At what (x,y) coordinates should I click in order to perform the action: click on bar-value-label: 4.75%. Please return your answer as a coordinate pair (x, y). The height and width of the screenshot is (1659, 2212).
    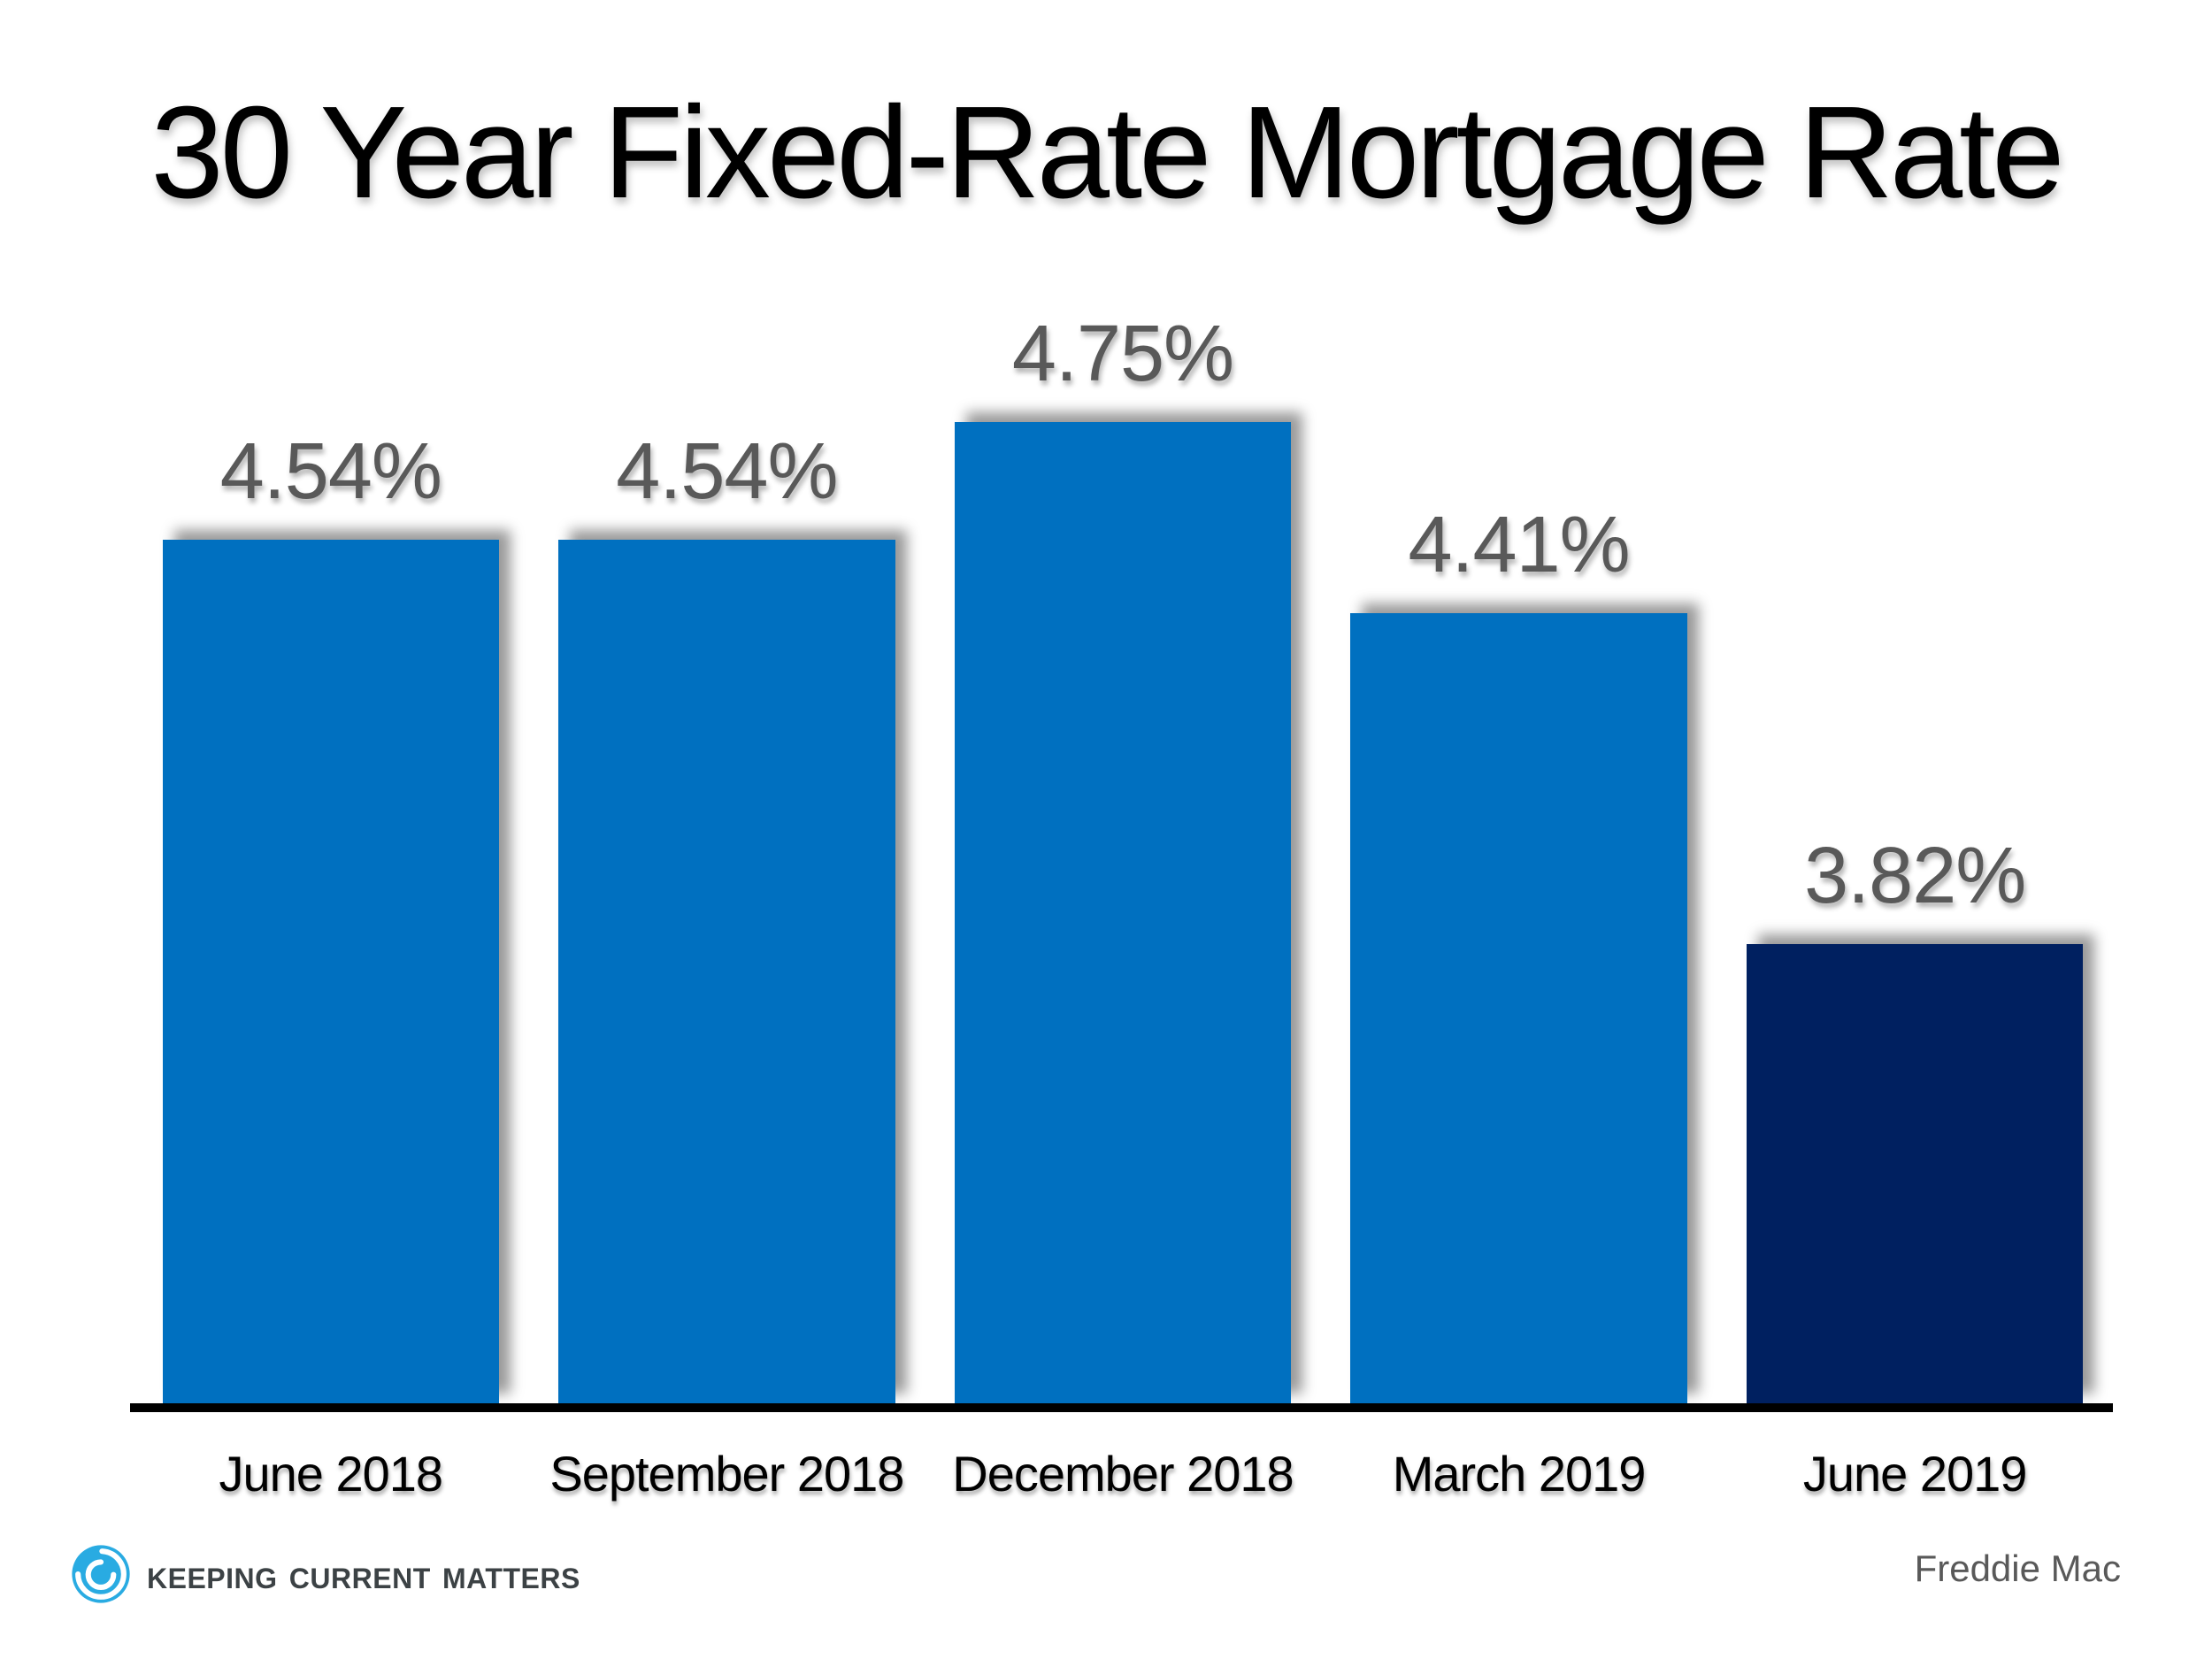
    Looking at the image, I should click on (1123, 355).